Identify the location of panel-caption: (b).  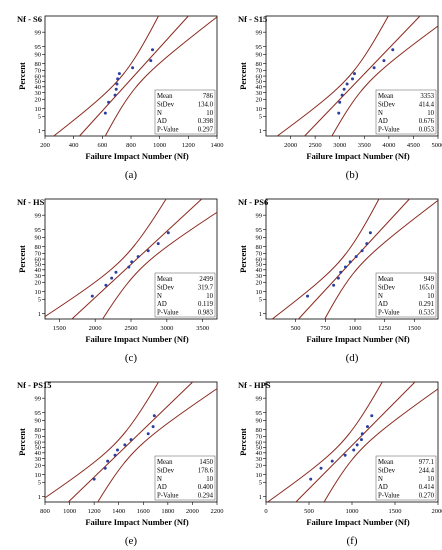
(352, 175).